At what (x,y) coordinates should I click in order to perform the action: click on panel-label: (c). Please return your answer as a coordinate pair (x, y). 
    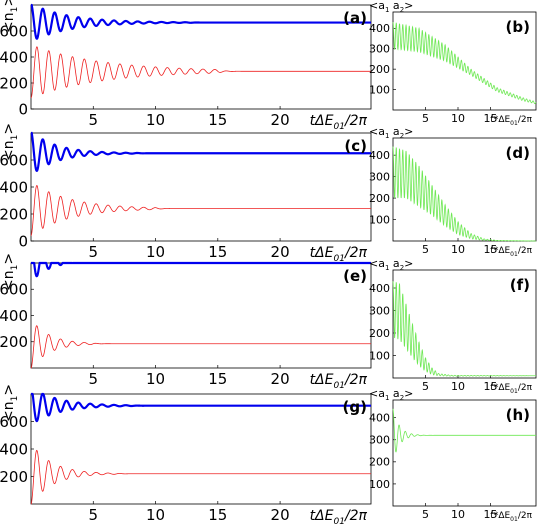
    Looking at the image, I should click on (355, 146).